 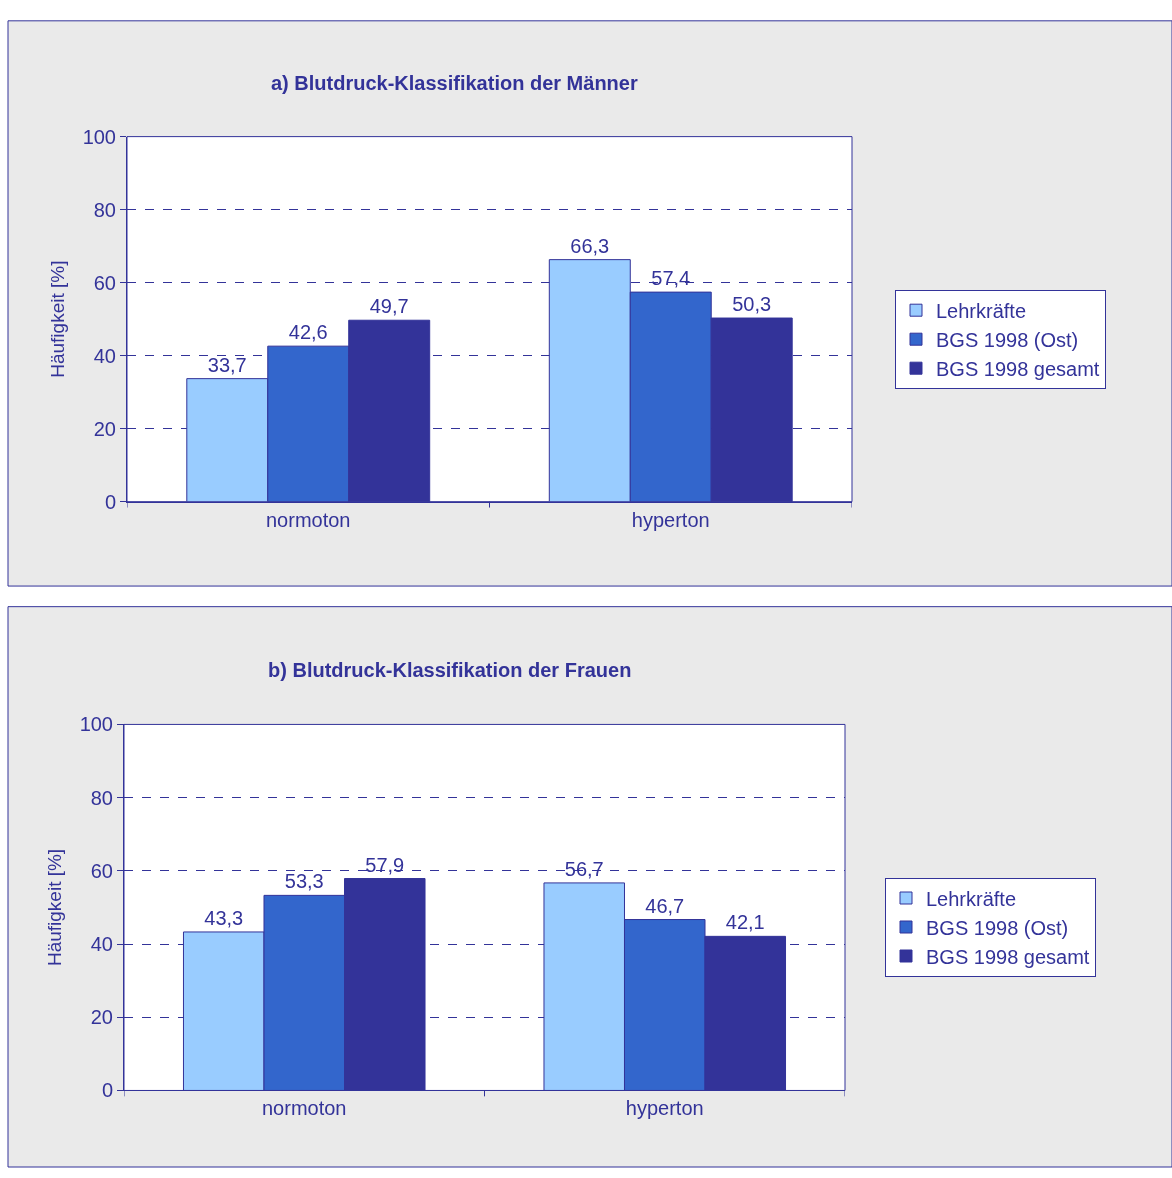 I want to click on chart-title: b) Blutdruck-Klassifikation der Frauen, so click(x=450, y=670).